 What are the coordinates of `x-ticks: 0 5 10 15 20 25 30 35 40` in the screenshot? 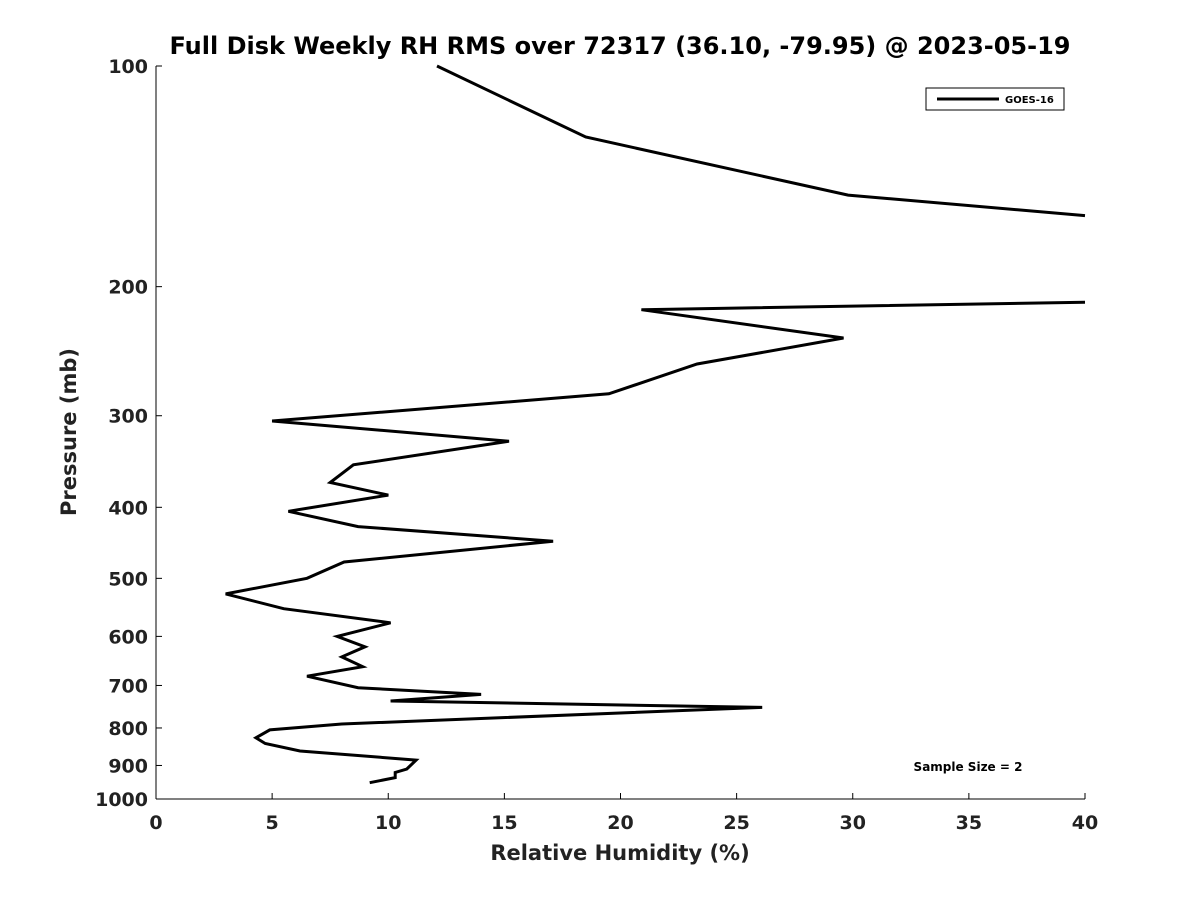 It's located at (623, 813).